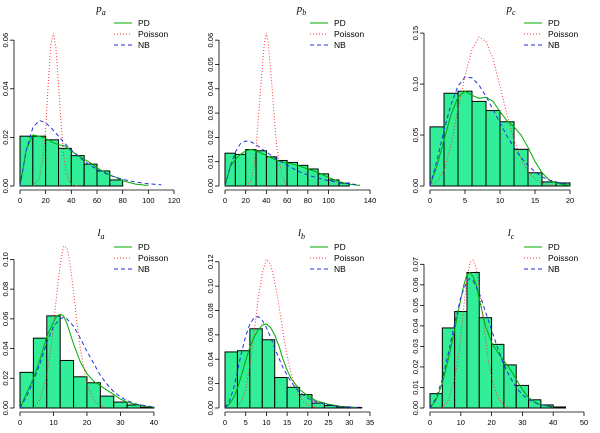 This screenshot has width=600, height=433. What do you see at coordinates (535, 200) in the screenshot?
I see `x-tick-label: 15` at bounding box center [535, 200].